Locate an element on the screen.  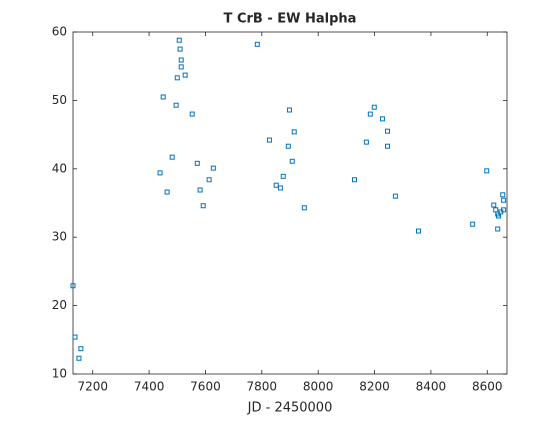
y-tick-label: 50 is located at coordinates (59, 100).